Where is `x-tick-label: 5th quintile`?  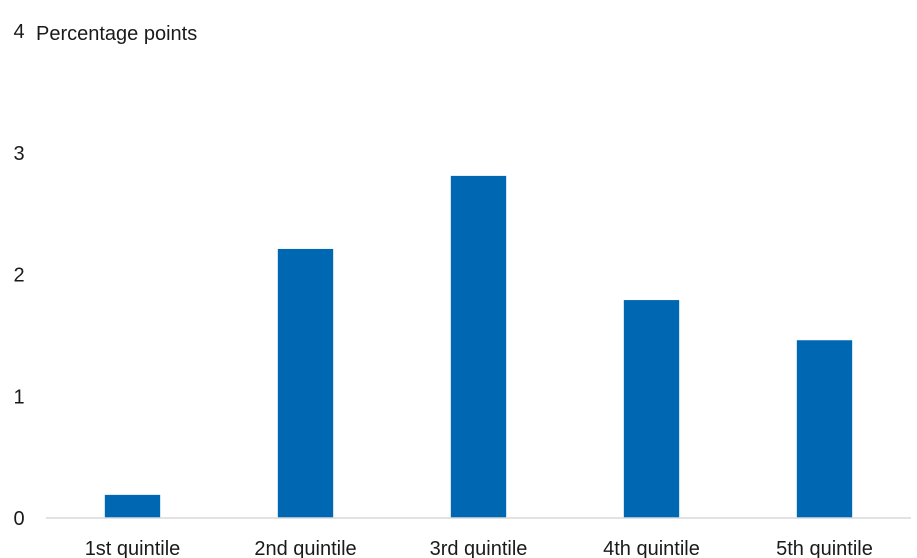
x-tick-label: 5th quintile is located at coordinates (824, 548).